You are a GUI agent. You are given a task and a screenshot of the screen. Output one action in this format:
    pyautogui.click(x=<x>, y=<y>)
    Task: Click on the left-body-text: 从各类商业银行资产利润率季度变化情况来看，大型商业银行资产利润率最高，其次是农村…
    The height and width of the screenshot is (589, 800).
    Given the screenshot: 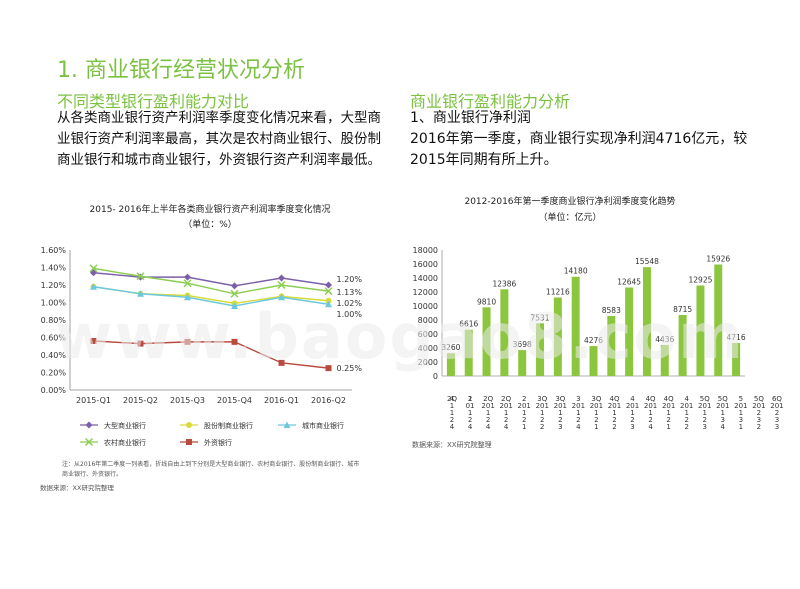 What is the action you would take?
    pyautogui.click(x=219, y=139)
    